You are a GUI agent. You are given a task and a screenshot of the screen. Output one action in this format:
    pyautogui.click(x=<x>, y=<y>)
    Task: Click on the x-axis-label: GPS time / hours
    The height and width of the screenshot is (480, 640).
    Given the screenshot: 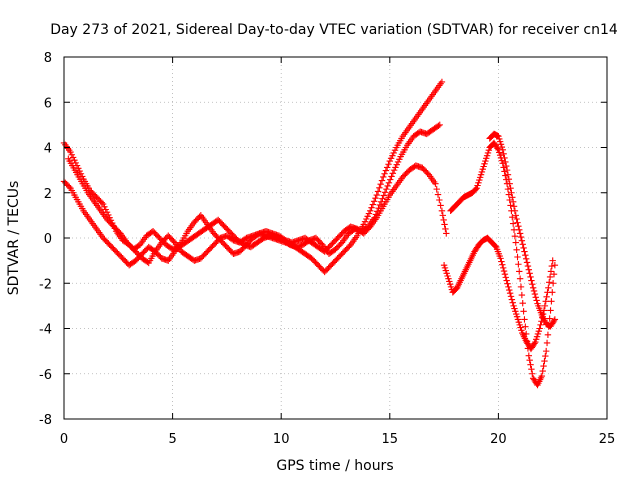 What is the action you would take?
    pyautogui.click(x=334, y=466)
    